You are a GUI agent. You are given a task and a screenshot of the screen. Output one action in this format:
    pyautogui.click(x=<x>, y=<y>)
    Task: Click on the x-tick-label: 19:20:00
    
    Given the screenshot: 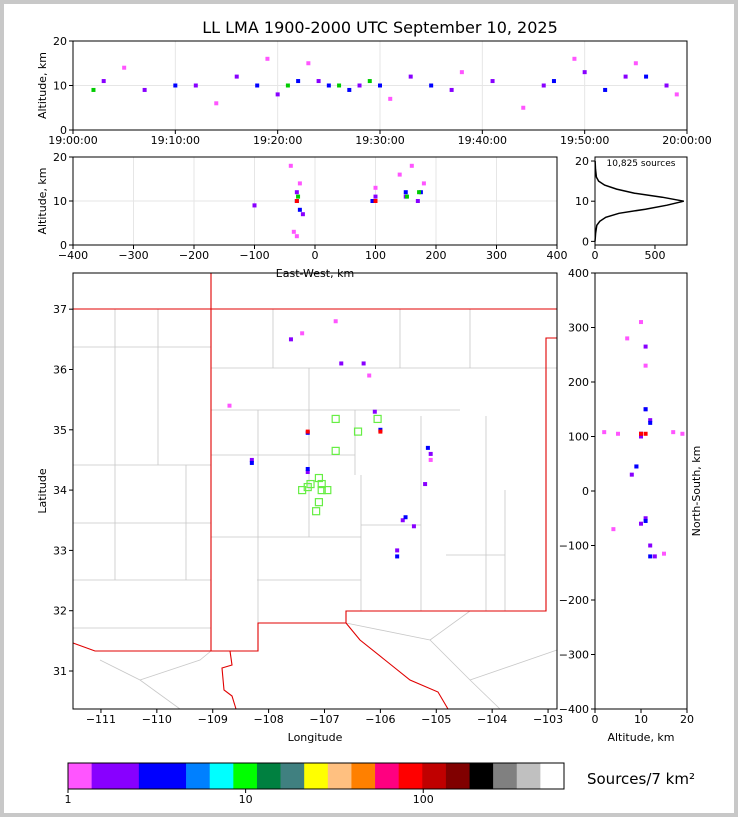 What is the action you would take?
    pyautogui.click(x=277, y=140)
    